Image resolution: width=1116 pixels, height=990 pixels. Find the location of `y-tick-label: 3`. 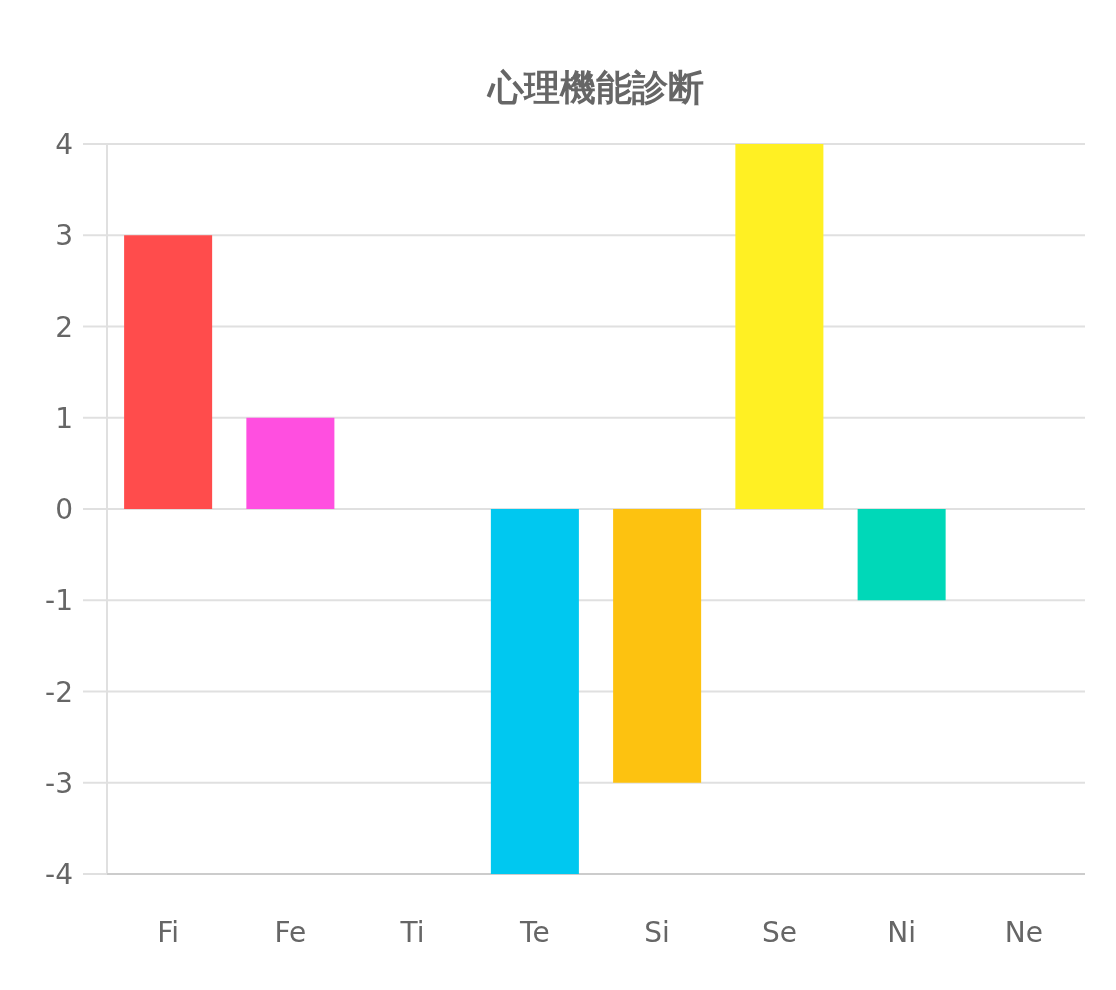

y-tick-label: 3 is located at coordinates (64, 236).